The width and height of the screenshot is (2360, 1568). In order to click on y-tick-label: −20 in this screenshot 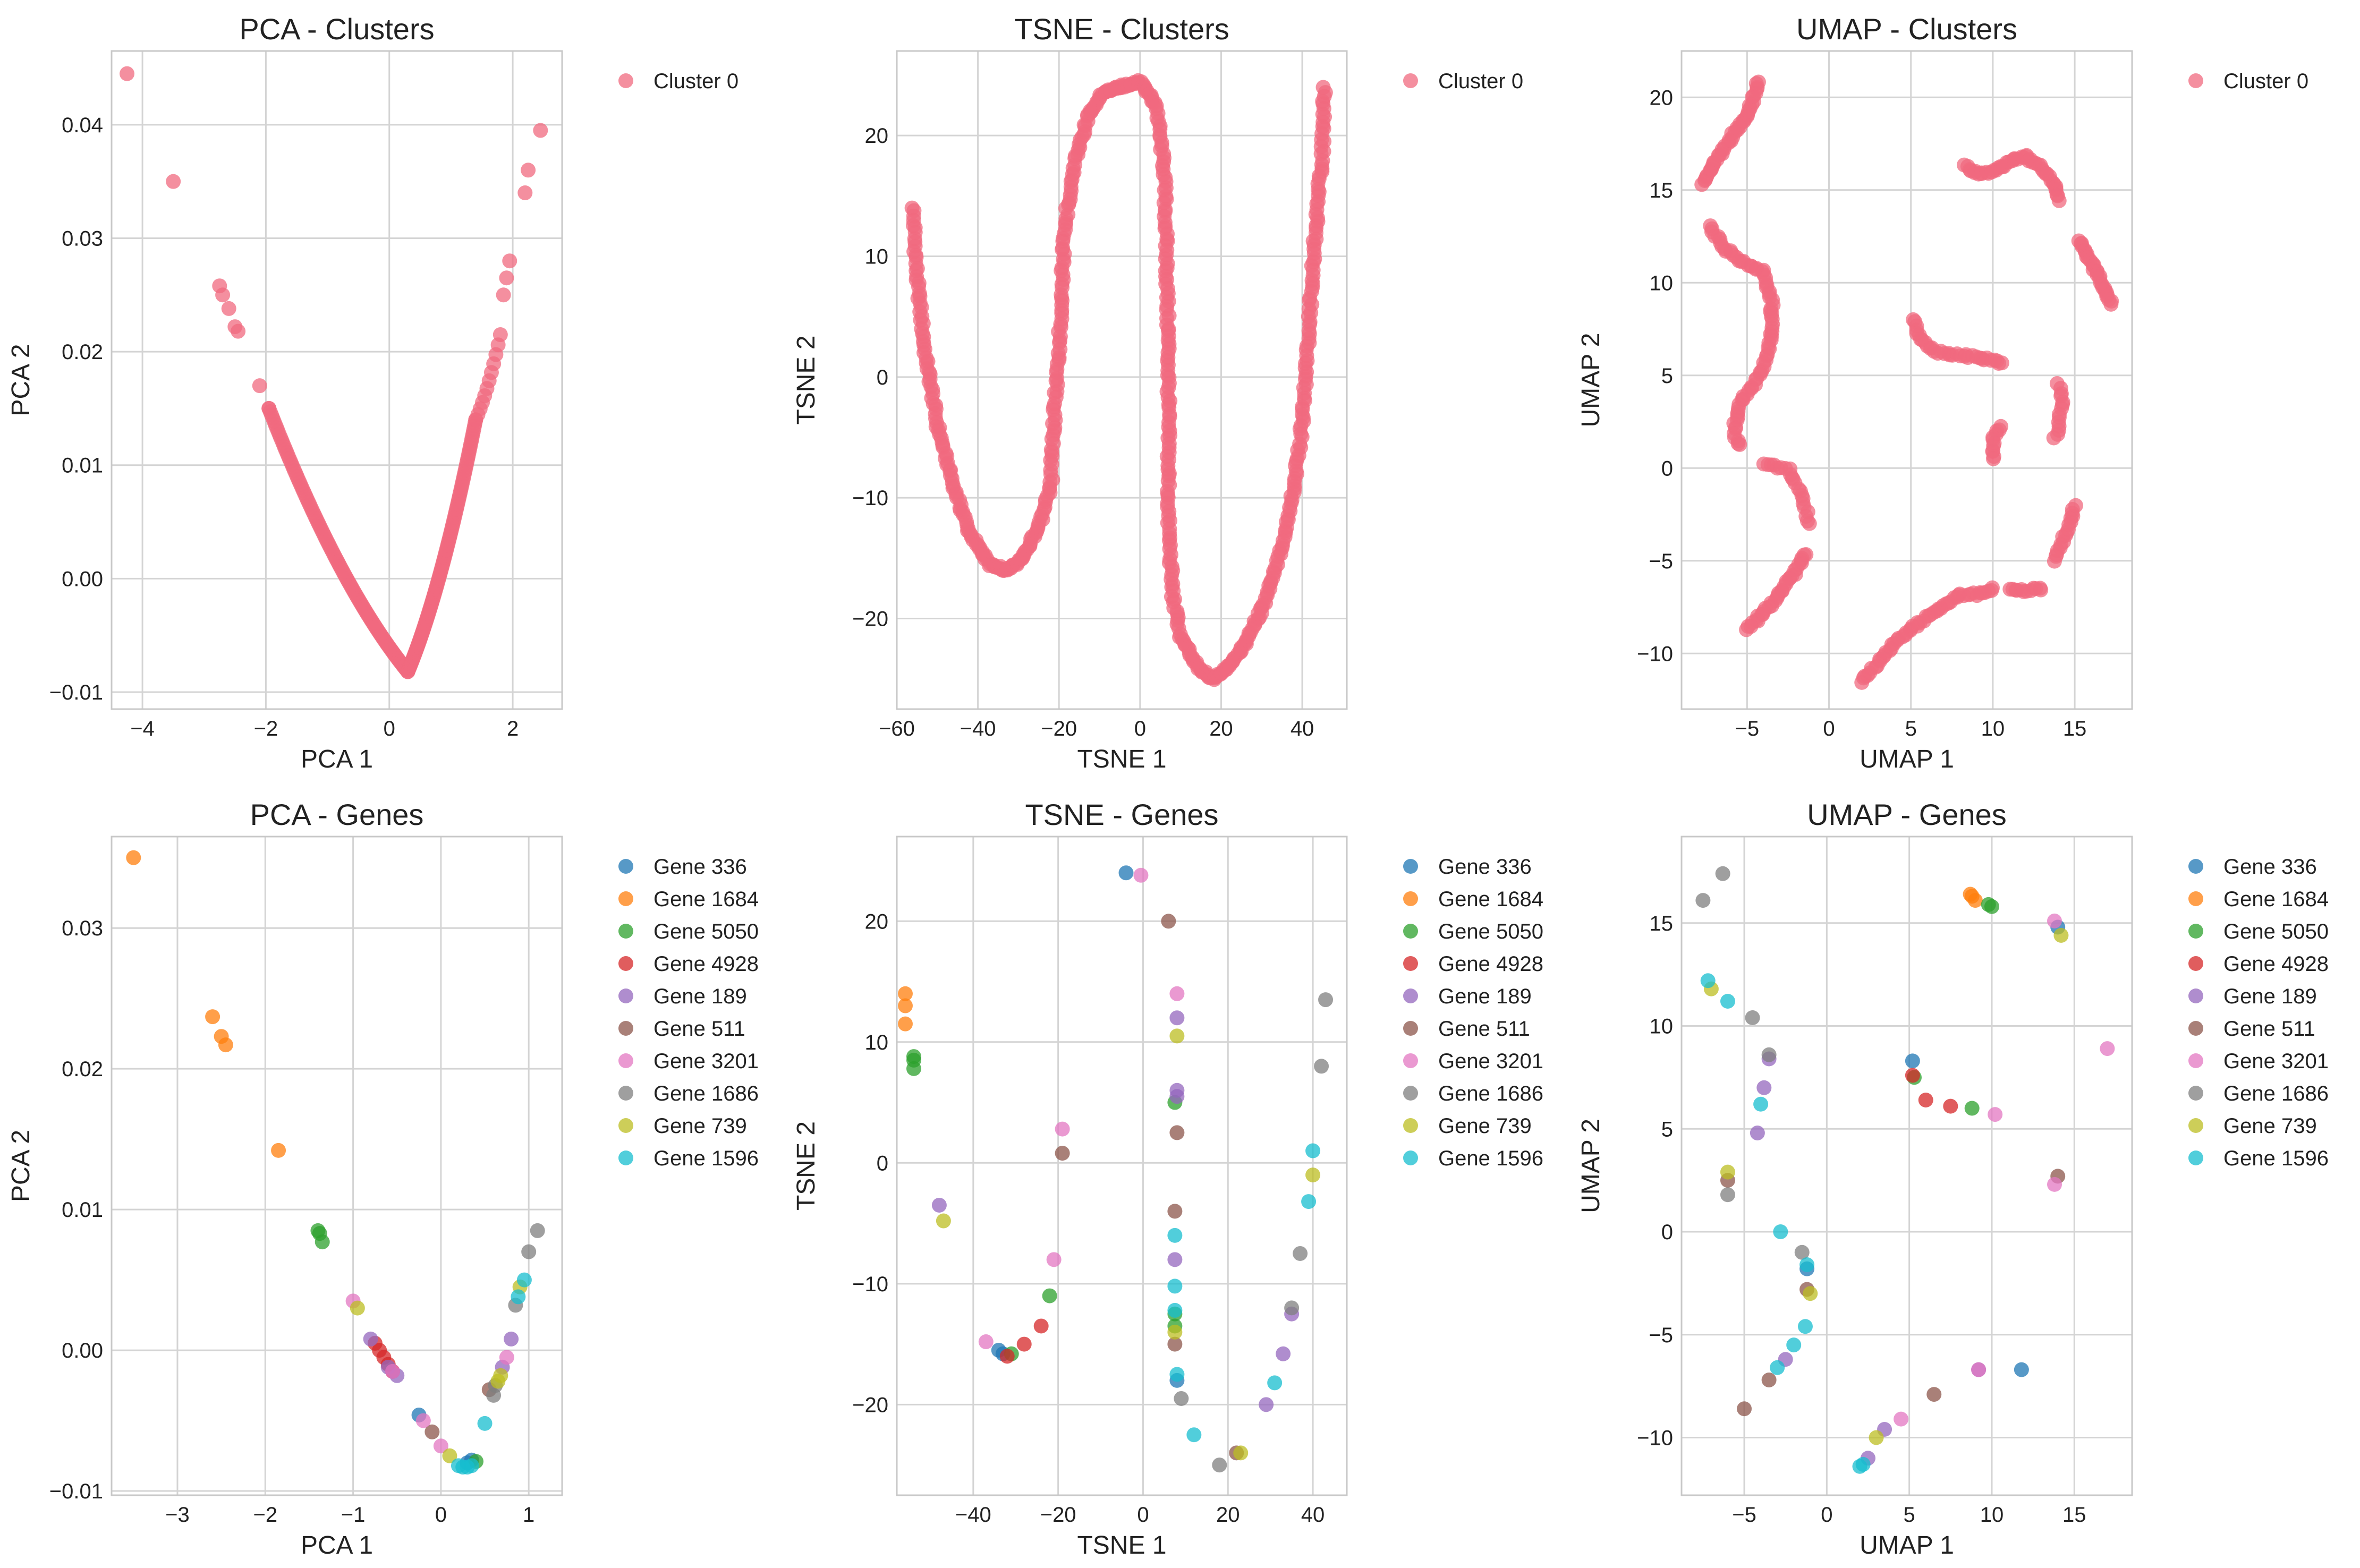, I will do `click(870, 1405)`.